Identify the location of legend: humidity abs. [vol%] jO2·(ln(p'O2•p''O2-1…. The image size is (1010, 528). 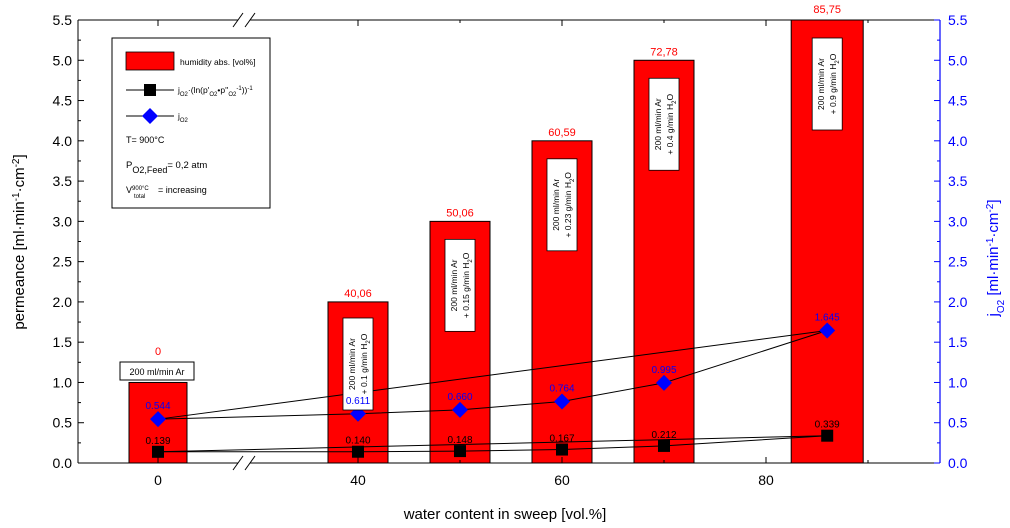
(191, 123).